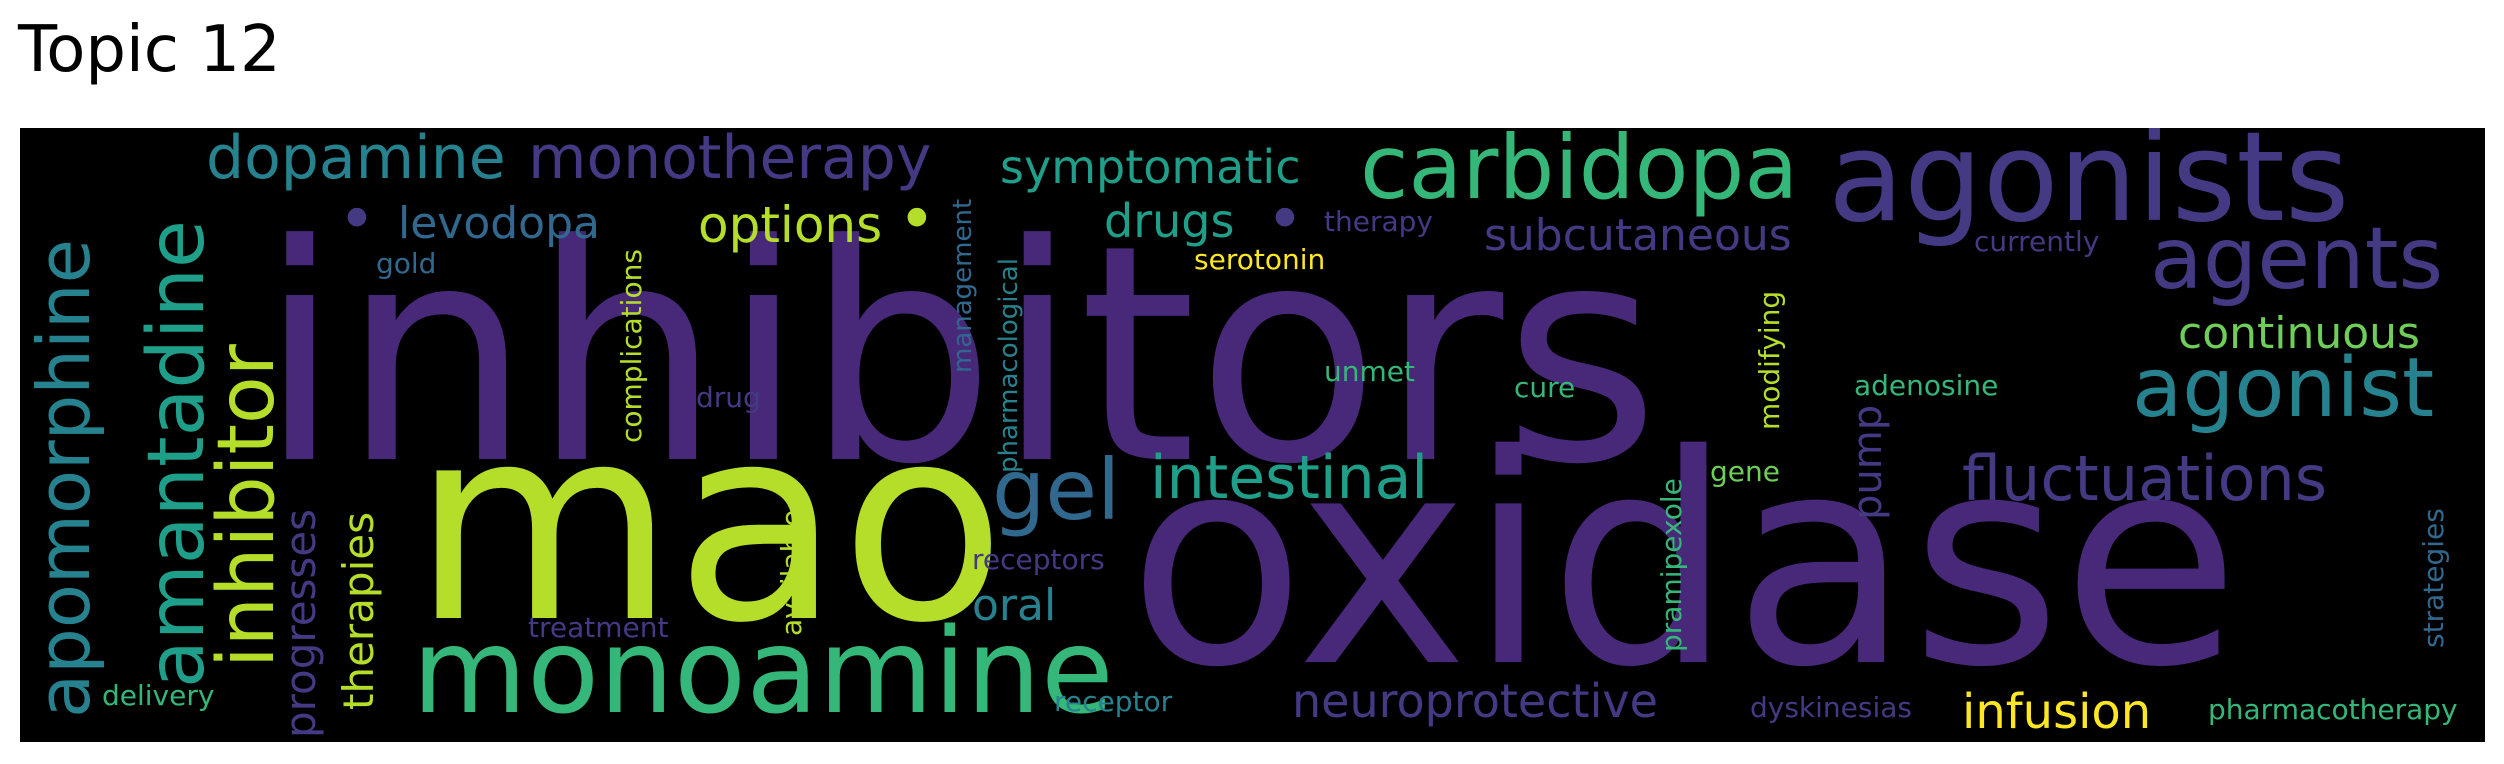 This screenshot has height=764, width=2504. I want to click on word-drug: drug, so click(728, 397).